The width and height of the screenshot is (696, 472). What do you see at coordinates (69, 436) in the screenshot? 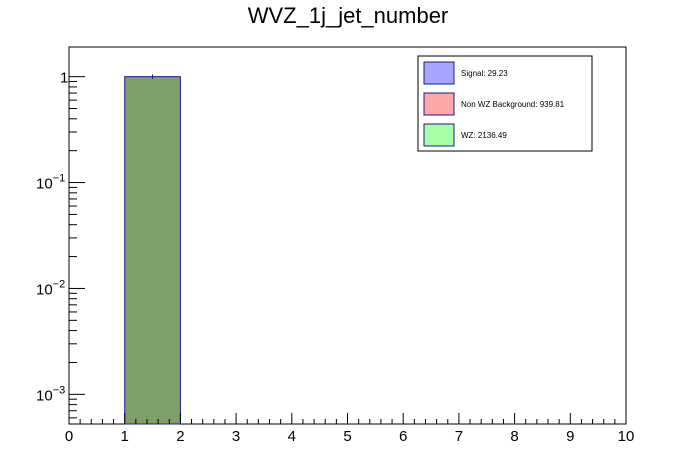
I see `x-tick-label-0: 0` at bounding box center [69, 436].